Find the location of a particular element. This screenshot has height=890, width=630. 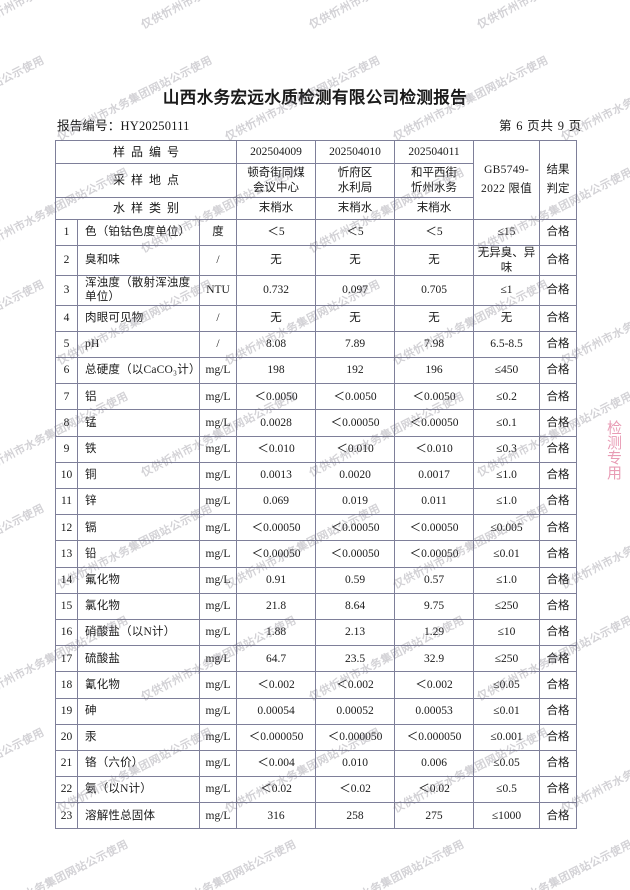

row-standard-limit: ≤1000 is located at coordinates (507, 816).